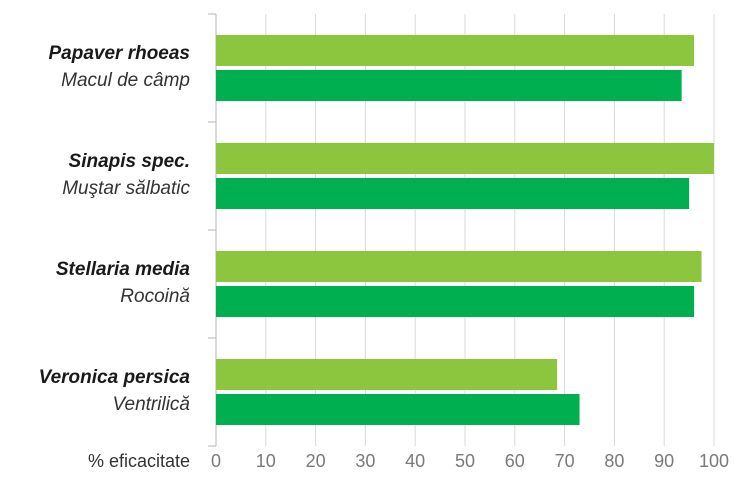 This screenshot has height=494, width=735. Describe the element at coordinates (139, 461) in the screenshot. I see `x-axis-title: % eficacitate` at that location.